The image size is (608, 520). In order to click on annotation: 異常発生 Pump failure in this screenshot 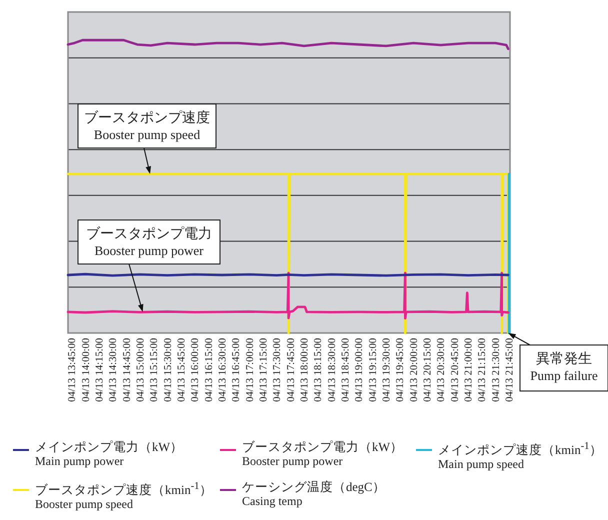, I will do `click(564, 367)`.